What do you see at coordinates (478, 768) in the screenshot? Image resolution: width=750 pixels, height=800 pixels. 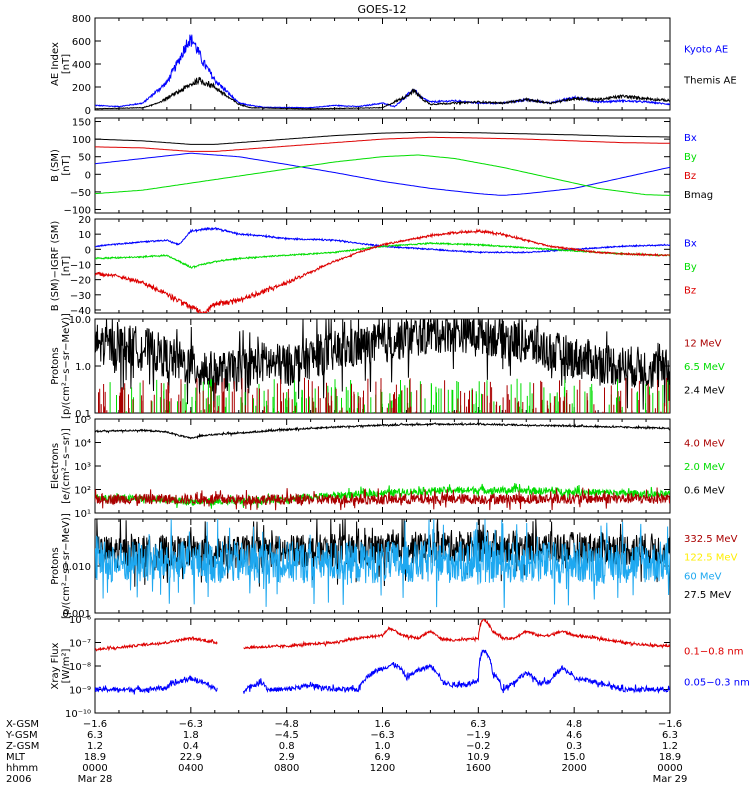 I see `ephemeris-value: 1600` at bounding box center [478, 768].